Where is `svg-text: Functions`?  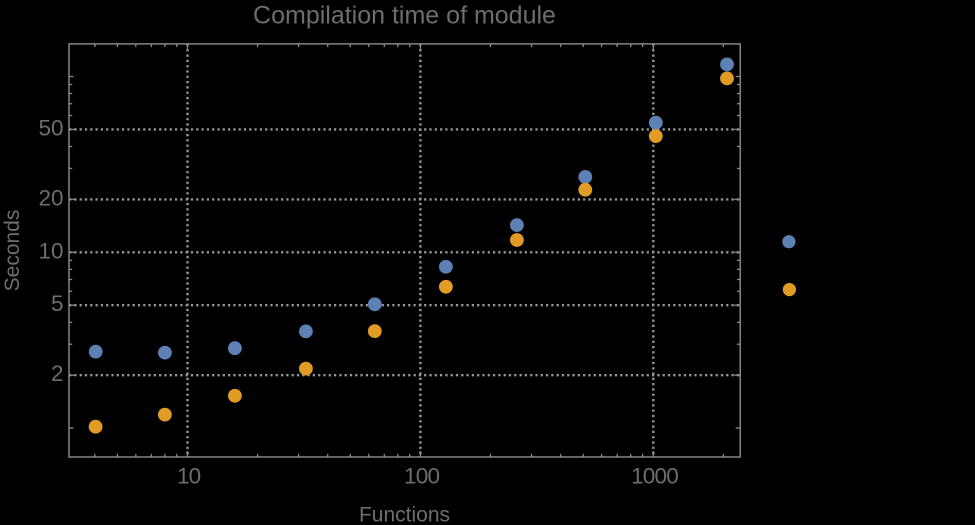 svg-text: Functions is located at coordinates (404, 514).